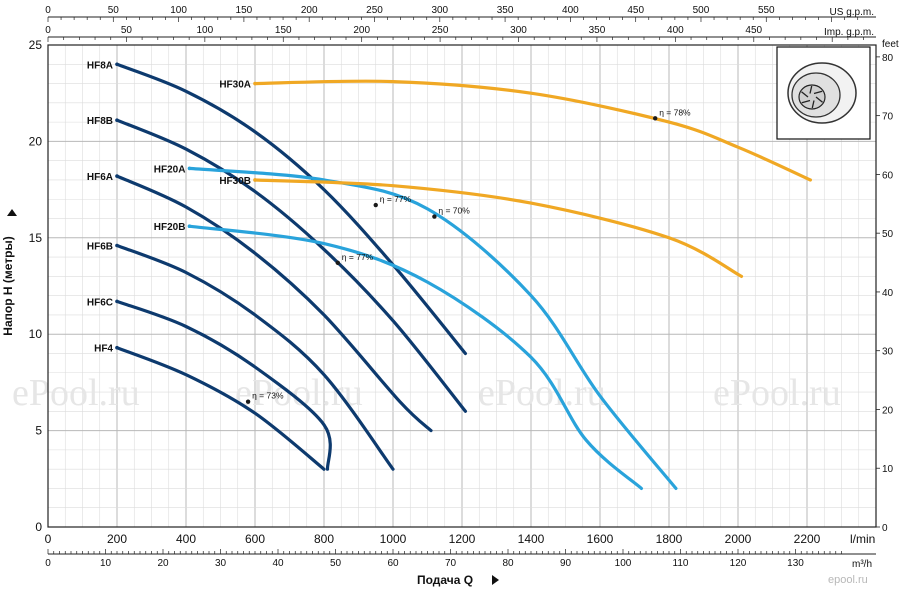  I want to click on us-gpm-tick-label: 50, so click(114, 10).